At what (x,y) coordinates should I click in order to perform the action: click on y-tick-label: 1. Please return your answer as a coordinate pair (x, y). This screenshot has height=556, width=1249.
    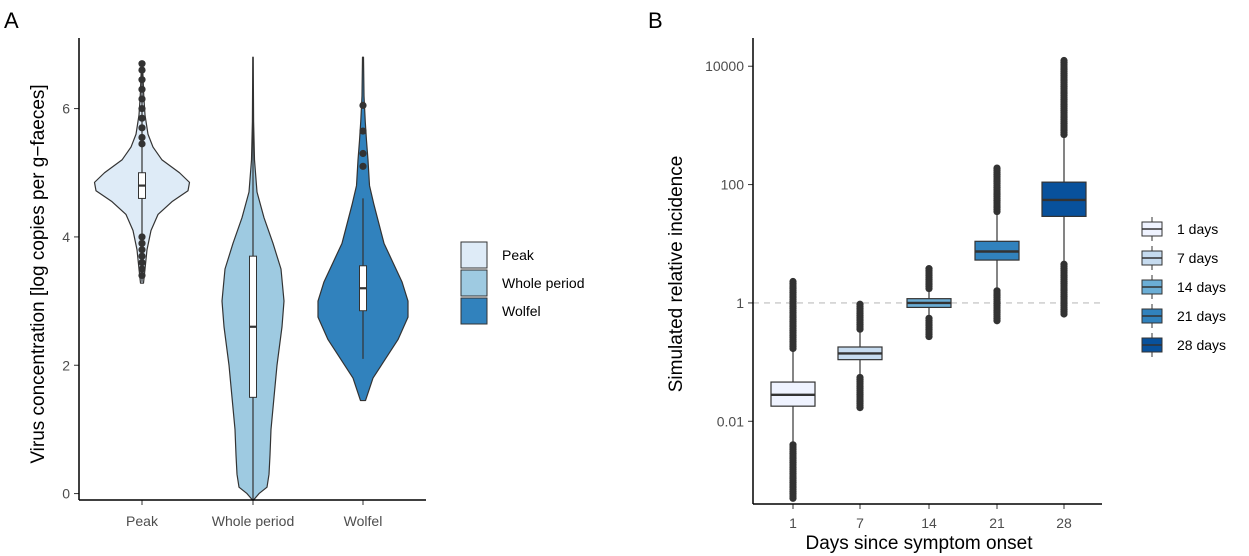
    Looking at the image, I should click on (740, 303).